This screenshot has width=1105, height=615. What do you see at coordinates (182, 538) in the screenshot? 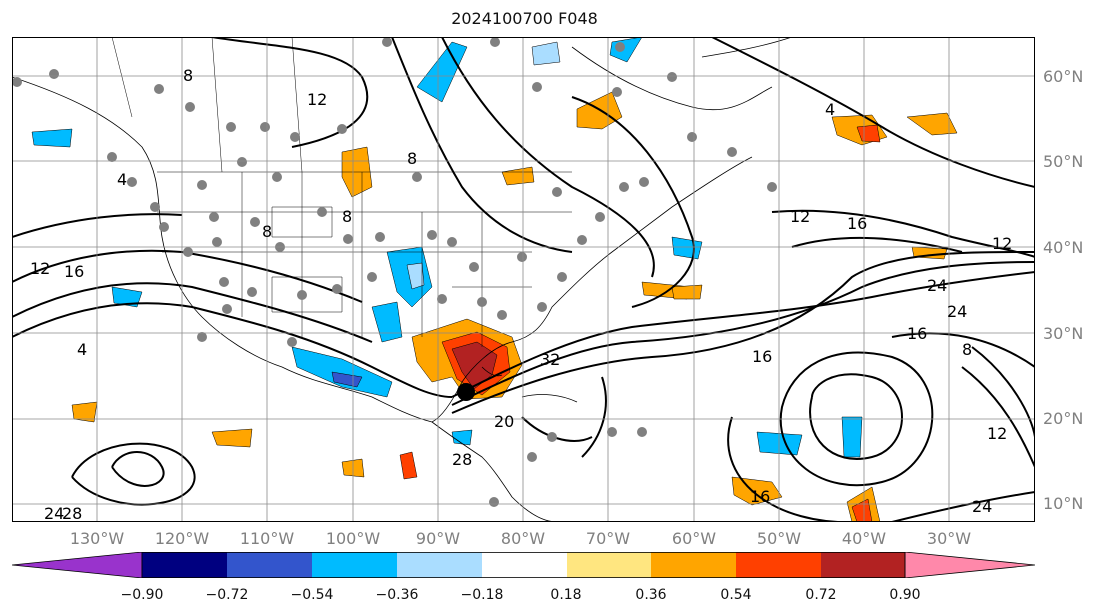
I see `lon-label-120w: 120°W` at bounding box center [182, 538].